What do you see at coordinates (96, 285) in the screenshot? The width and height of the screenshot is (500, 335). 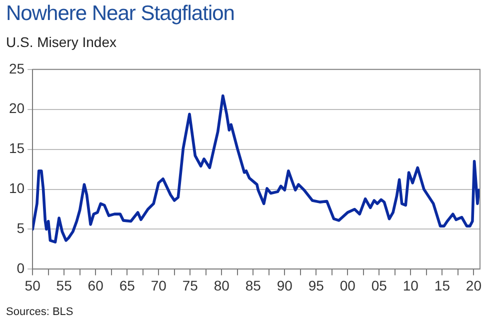 I see `x-tick-label: 60` at bounding box center [96, 285].